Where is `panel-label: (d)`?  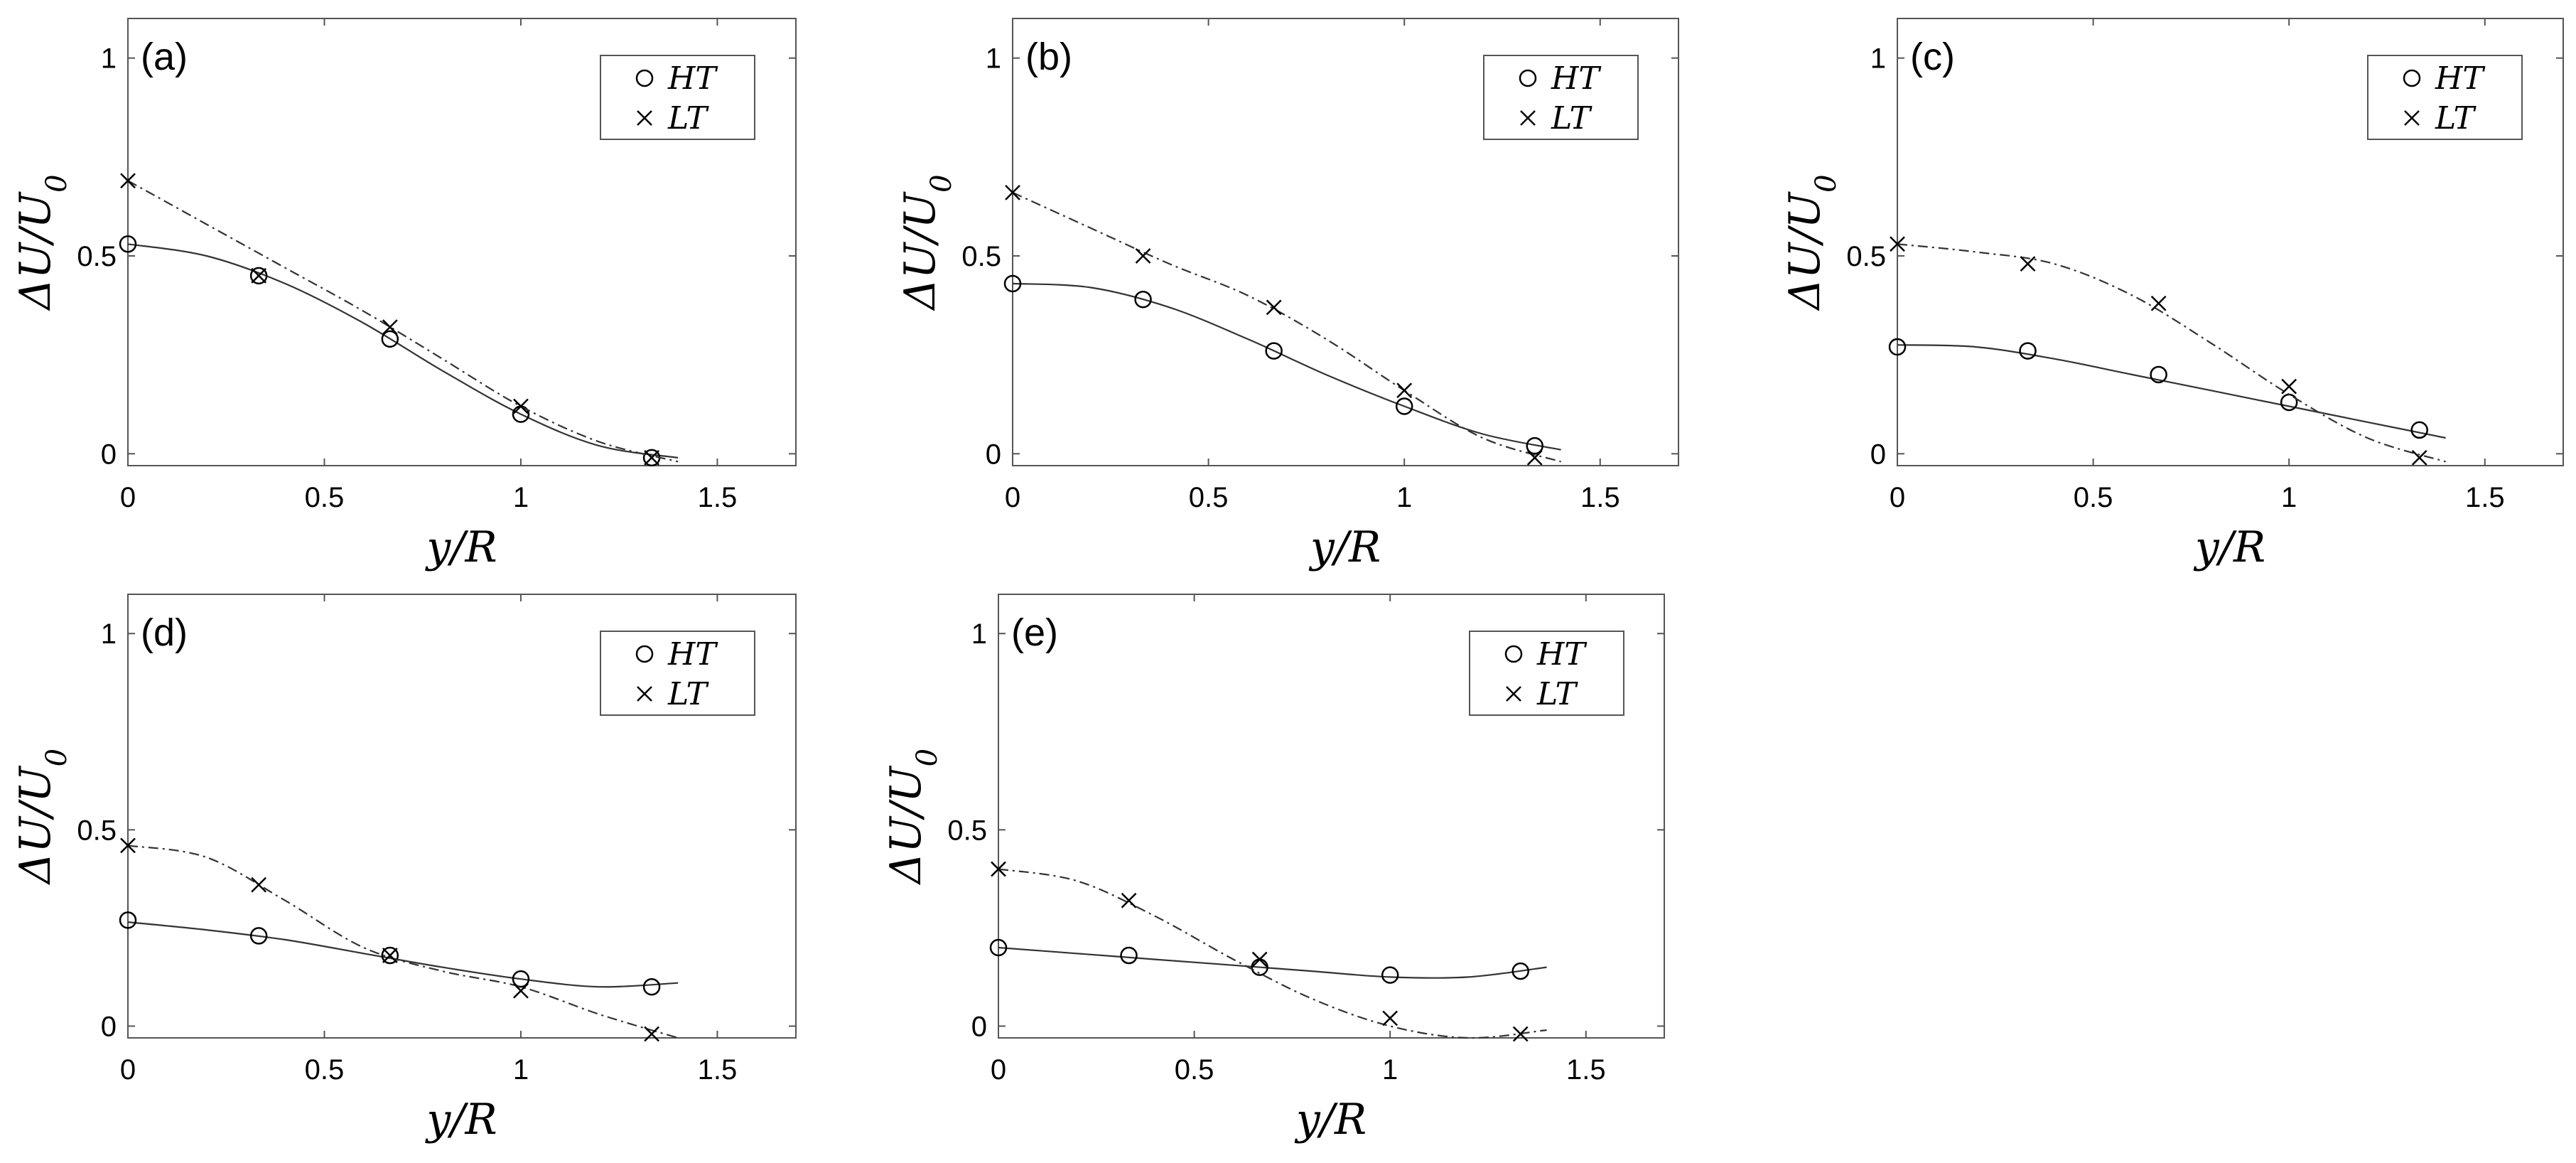 panel-label: (d) is located at coordinates (164, 632).